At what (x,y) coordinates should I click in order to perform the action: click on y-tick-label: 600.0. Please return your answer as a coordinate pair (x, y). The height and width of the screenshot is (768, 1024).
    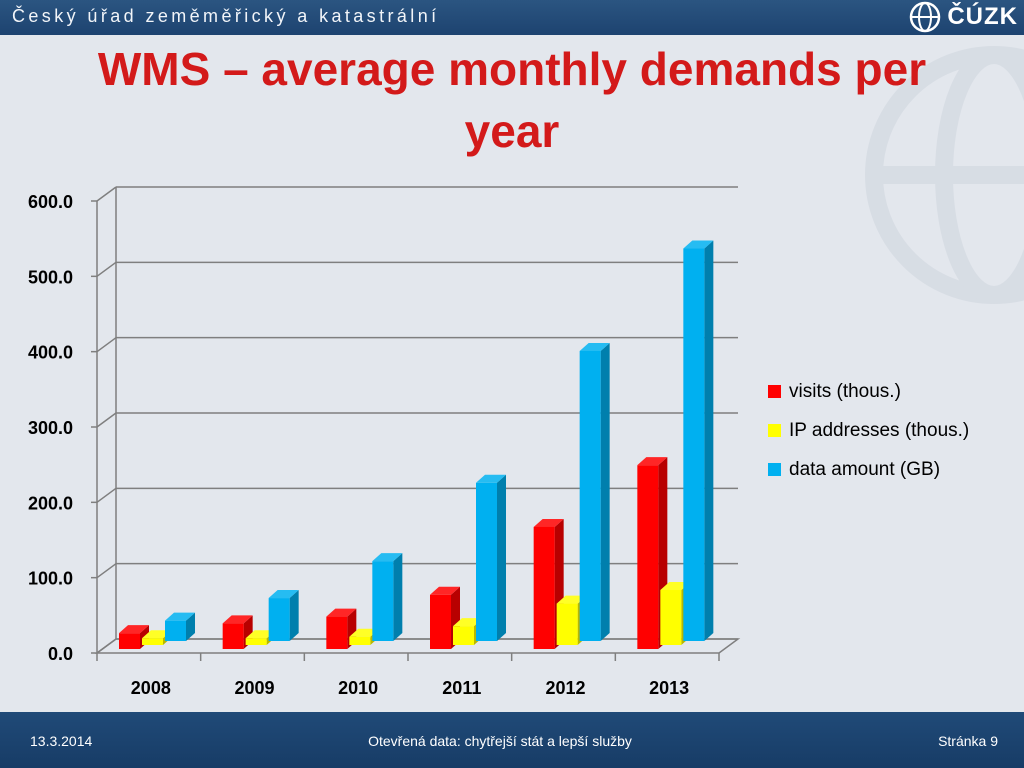
    Looking at the image, I should click on (50, 202).